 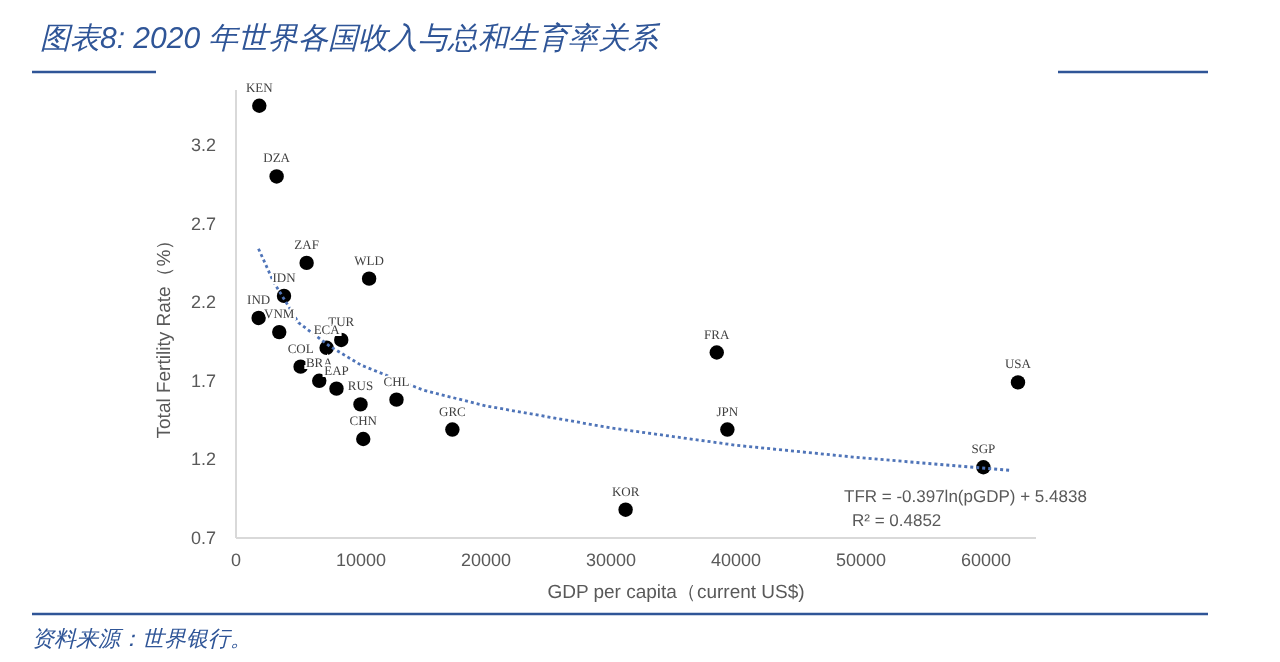 I want to click on annotation: R² = 0.4852, so click(x=897, y=520).